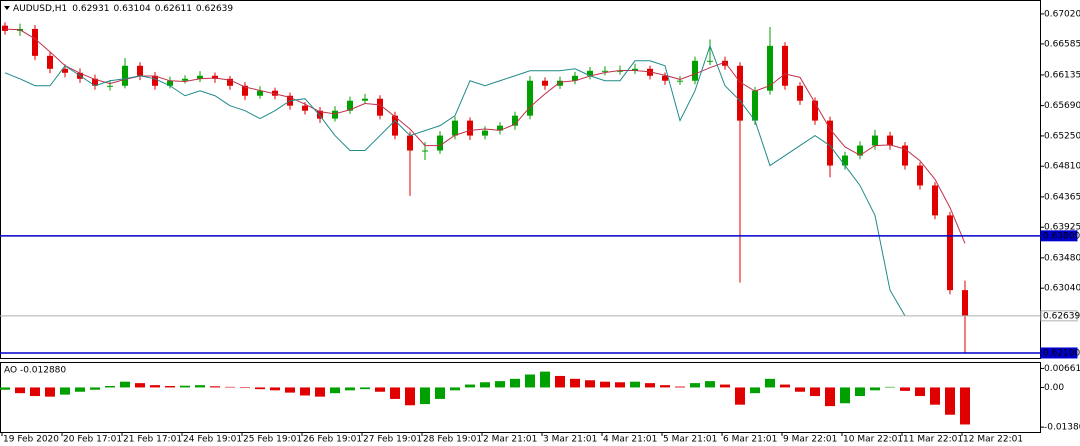  Describe the element at coordinates (1062, 14) in the screenshot. I see `y-tick-label: 0.67020` at that location.